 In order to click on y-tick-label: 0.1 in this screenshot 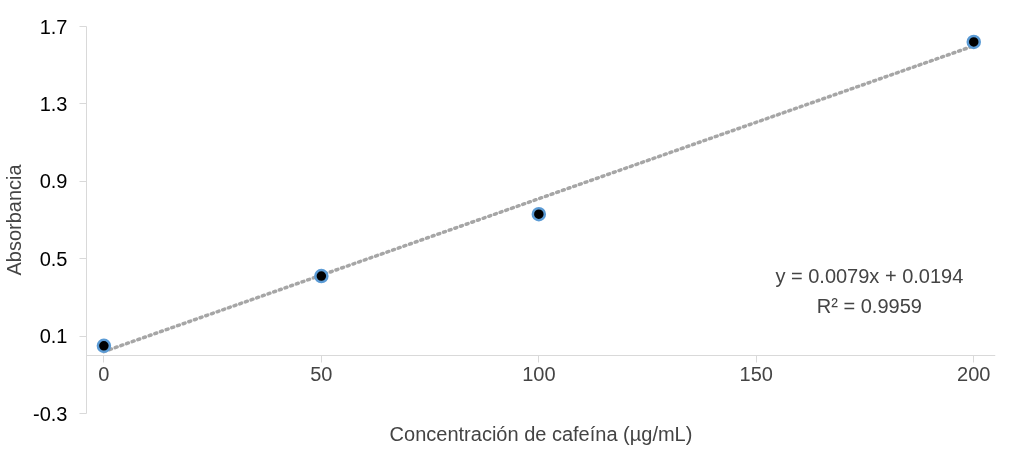, I will do `click(53, 336)`.